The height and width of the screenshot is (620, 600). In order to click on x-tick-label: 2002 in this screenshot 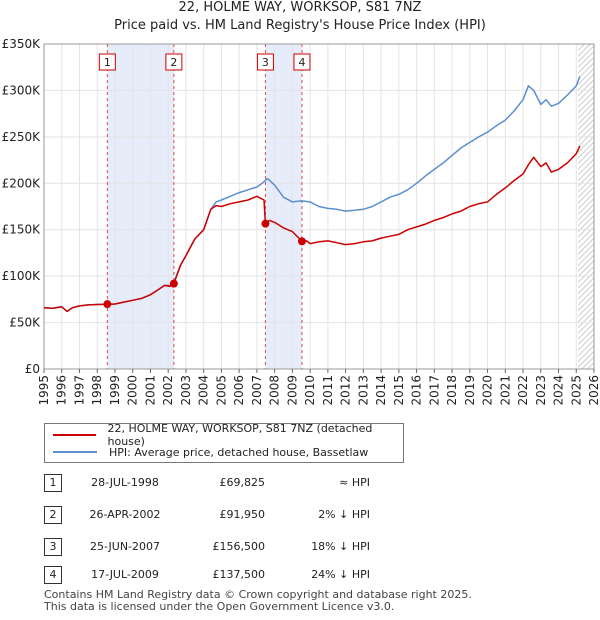, I will do `click(168, 390)`.